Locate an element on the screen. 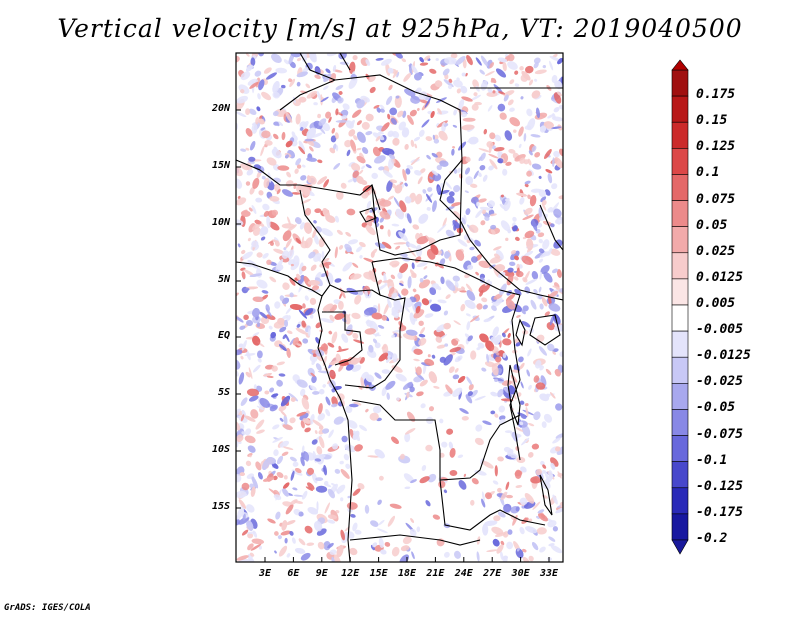 The width and height of the screenshot is (800, 618). colorbar-label: -0.2 is located at coordinates (712, 538).